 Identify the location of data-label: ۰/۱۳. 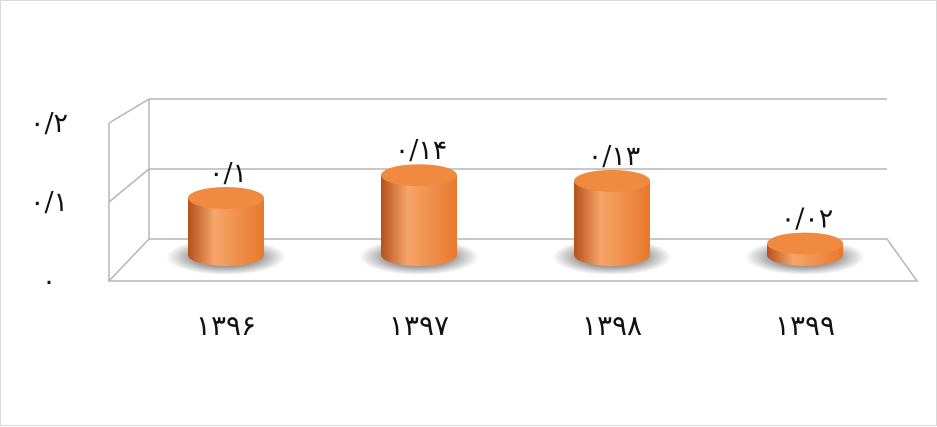
(614, 156).